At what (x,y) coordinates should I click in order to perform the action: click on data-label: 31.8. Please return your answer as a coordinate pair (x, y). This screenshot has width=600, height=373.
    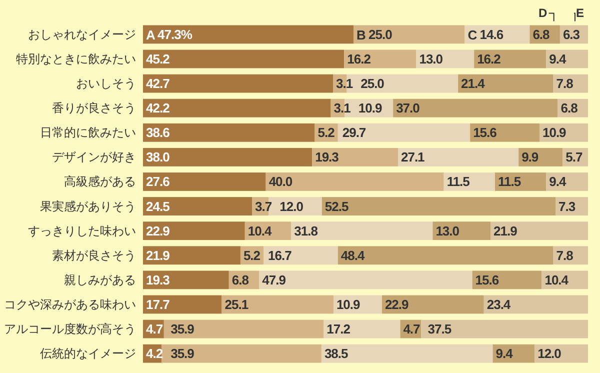
    Looking at the image, I should click on (306, 230).